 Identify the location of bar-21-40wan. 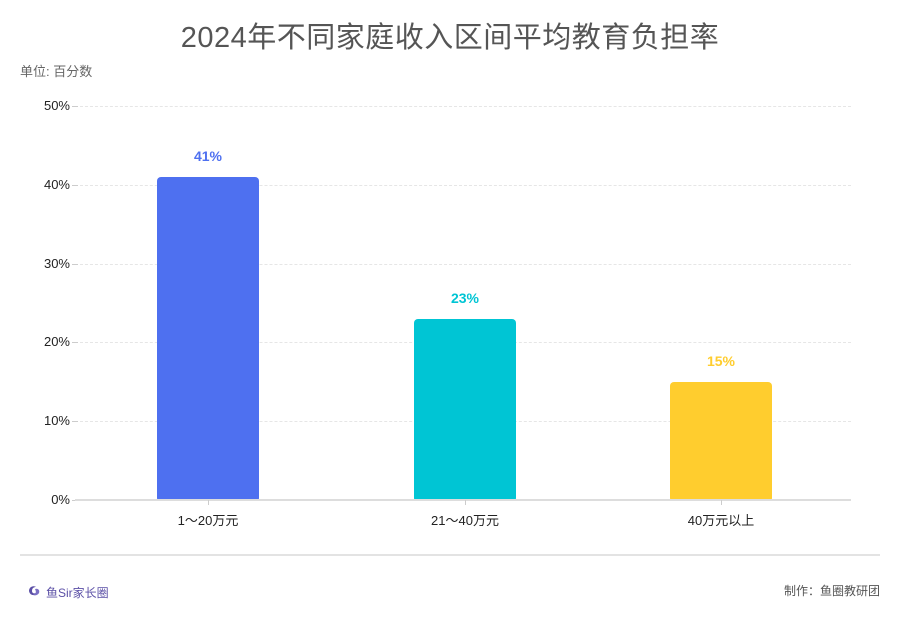
(465, 409).